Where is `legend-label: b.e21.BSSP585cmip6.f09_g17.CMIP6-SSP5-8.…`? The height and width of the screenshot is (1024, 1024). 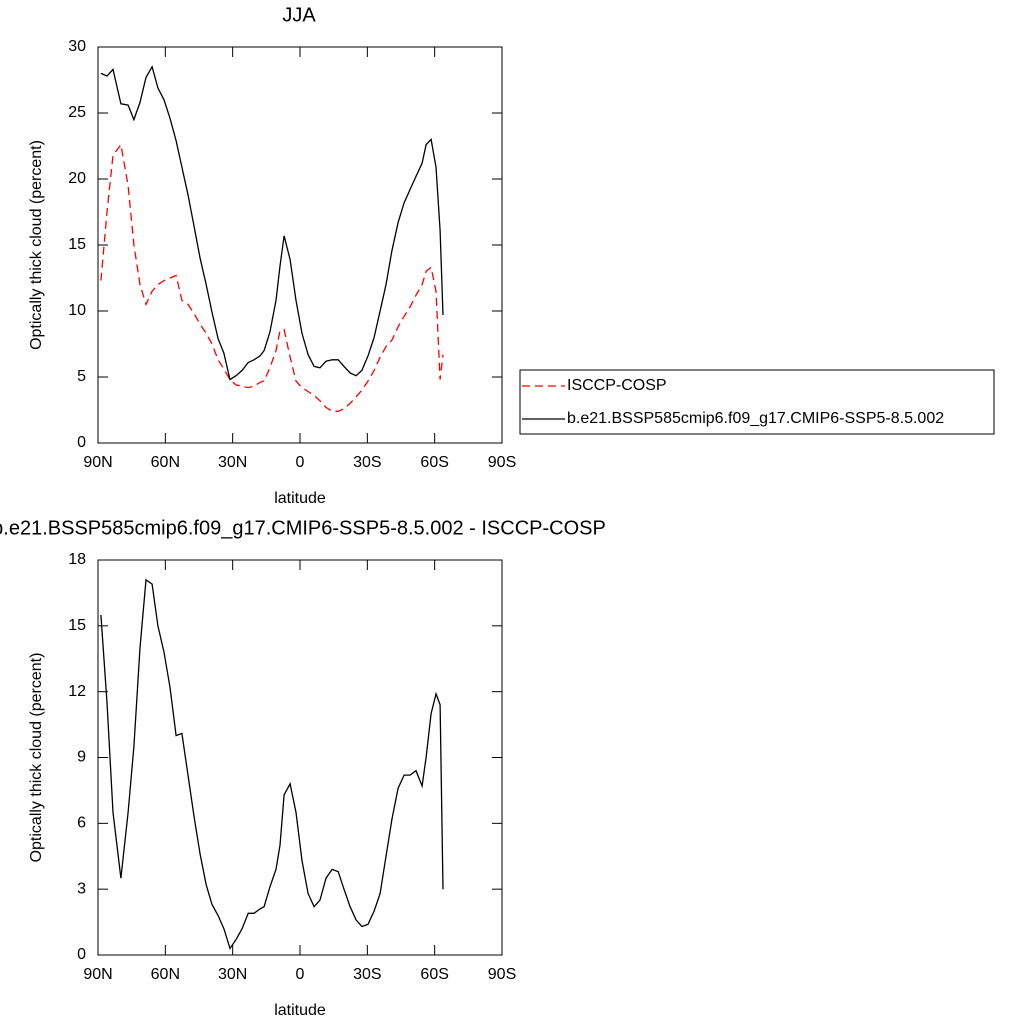
legend-label: b.e21.BSSP585cmip6.f09_g17.CMIP6-SSP5-8.… is located at coordinates (755, 418).